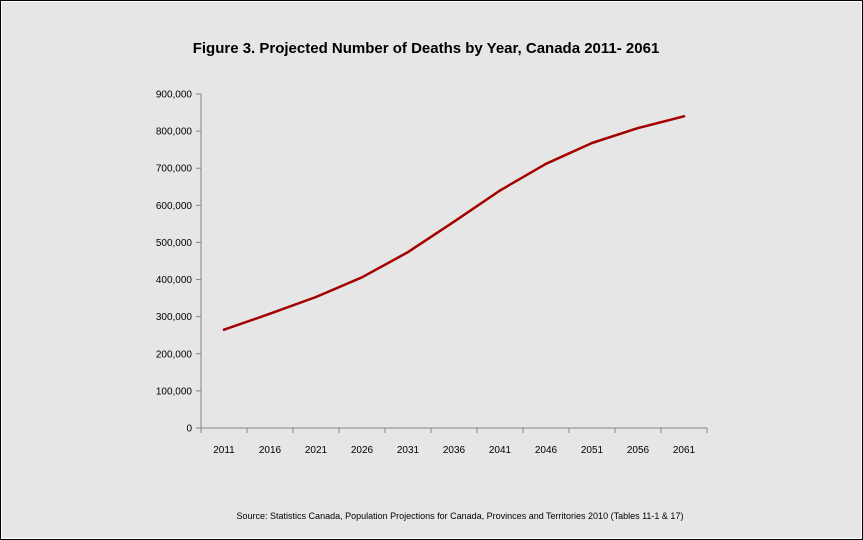 The height and width of the screenshot is (540, 863). What do you see at coordinates (174, 169) in the screenshot?
I see `y-tick-label: 700,000` at bounding box center [174, 169].